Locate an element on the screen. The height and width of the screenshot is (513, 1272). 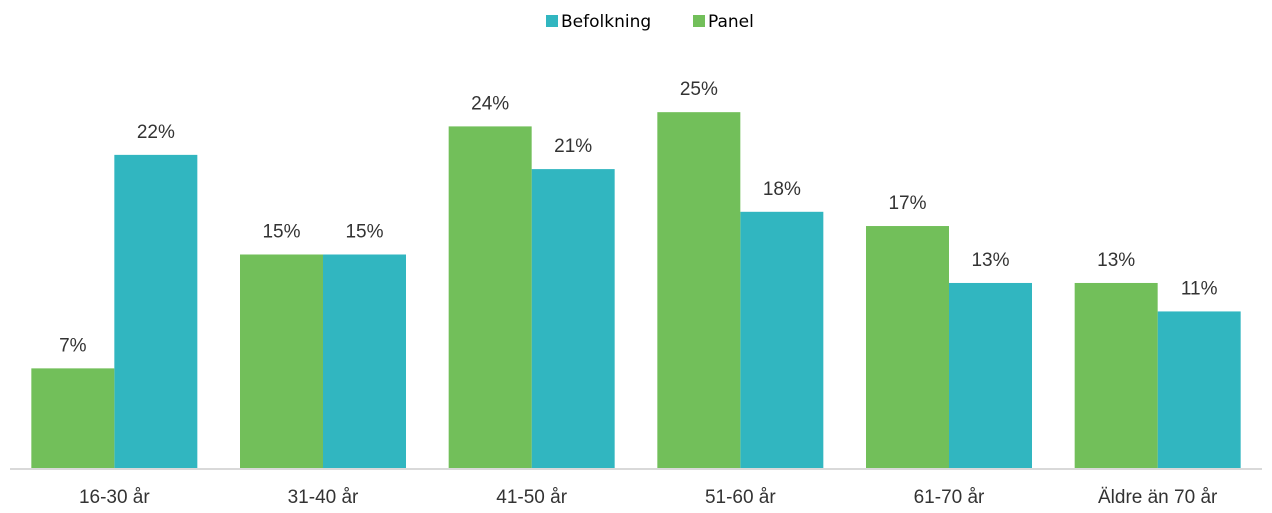
data-label: 22% is located at coordinates (156, 132).